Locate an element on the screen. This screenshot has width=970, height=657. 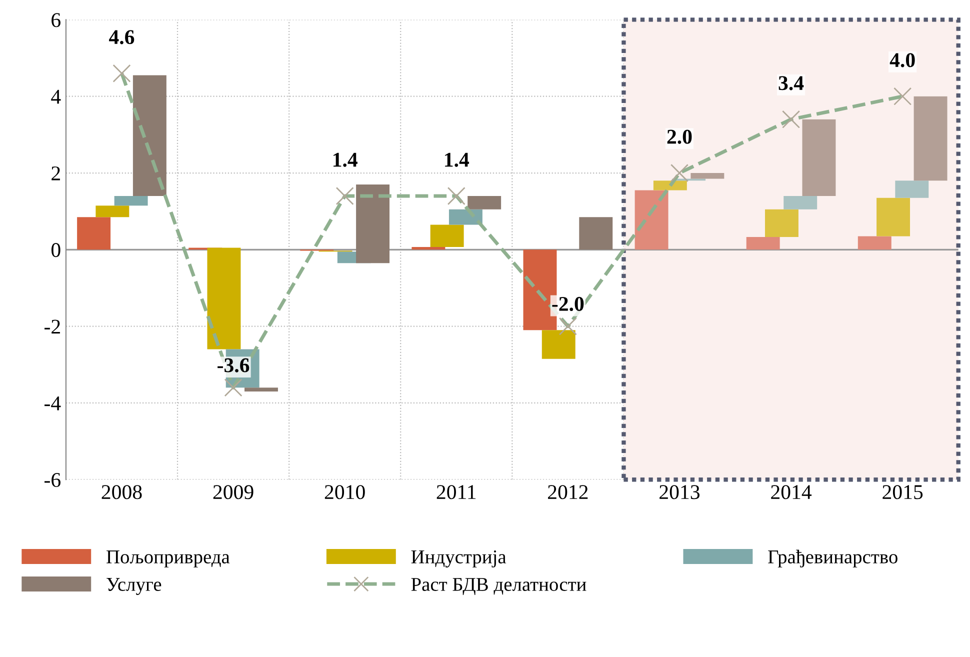
data-label: 3.4 is located at coordinates (791, 83).